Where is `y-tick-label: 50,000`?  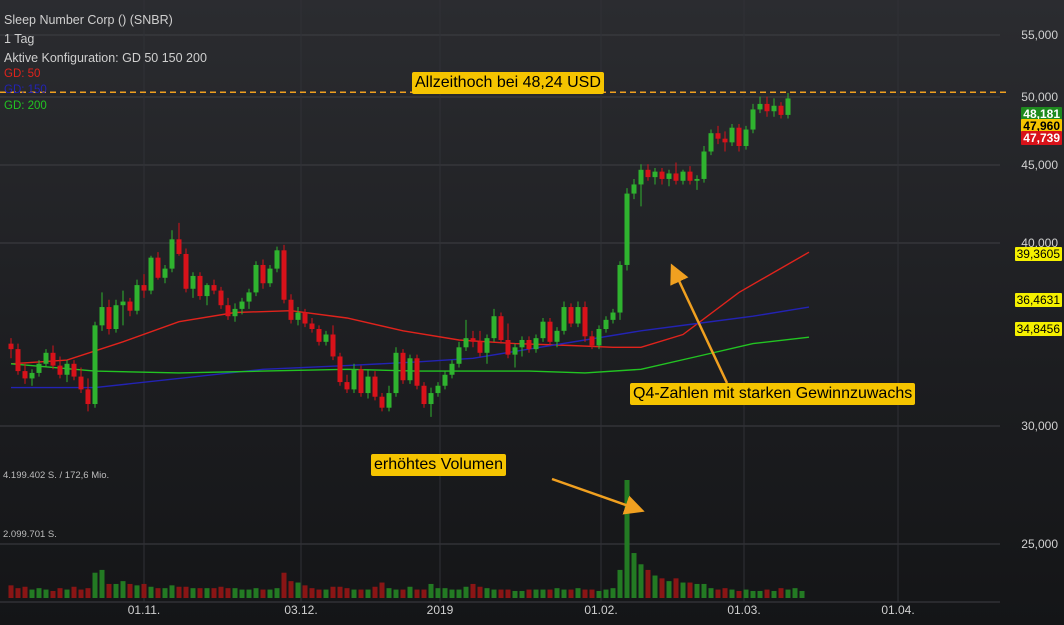 y-tick-label: 50,000 is located at coordinates (1039, 97).